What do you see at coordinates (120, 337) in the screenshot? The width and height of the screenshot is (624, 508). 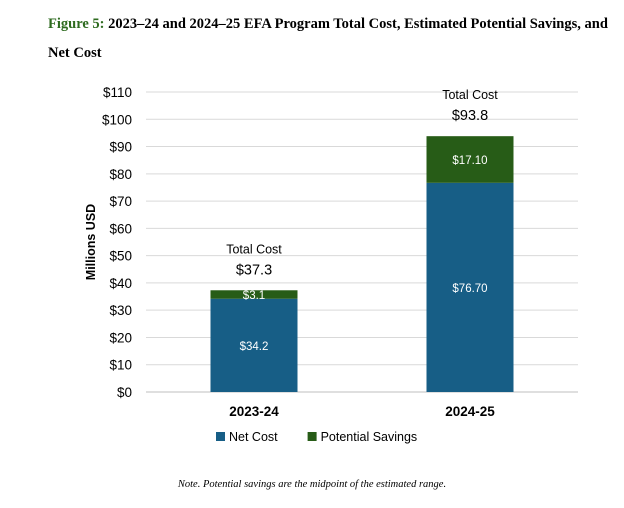 I see `y-tick-label: $20` at bounding box center [120, 337].